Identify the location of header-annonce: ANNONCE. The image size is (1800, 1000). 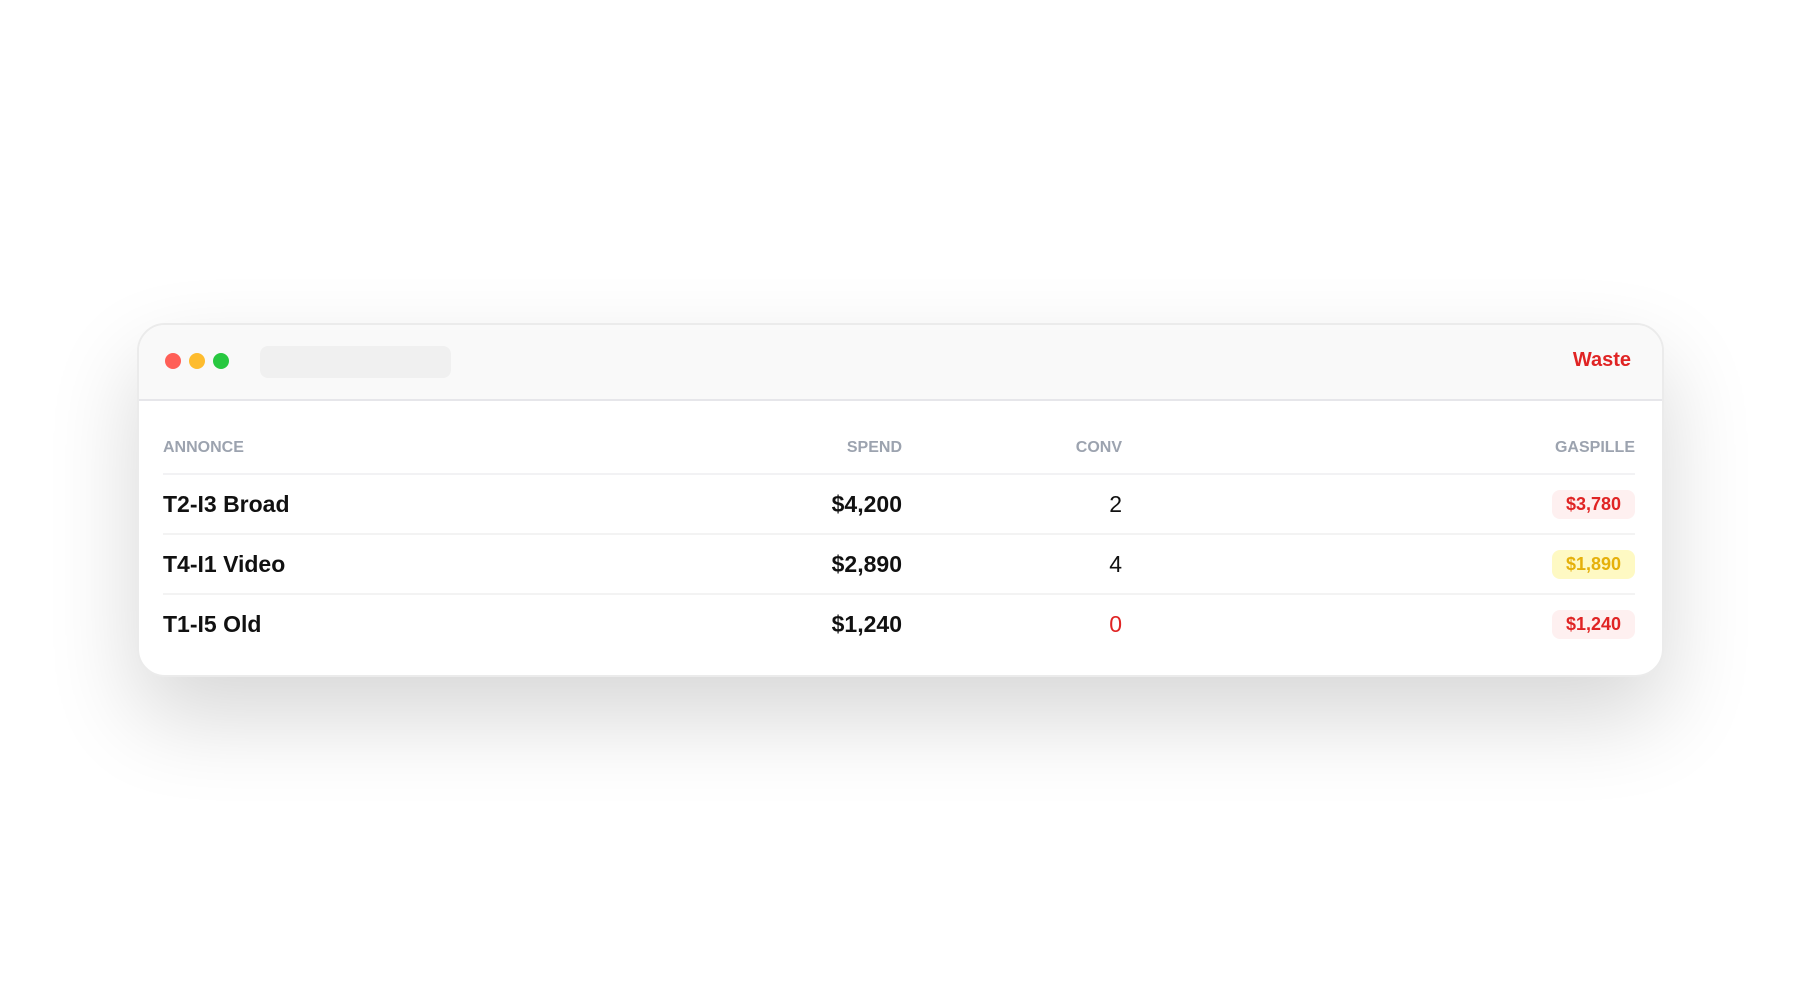
(203, 447).